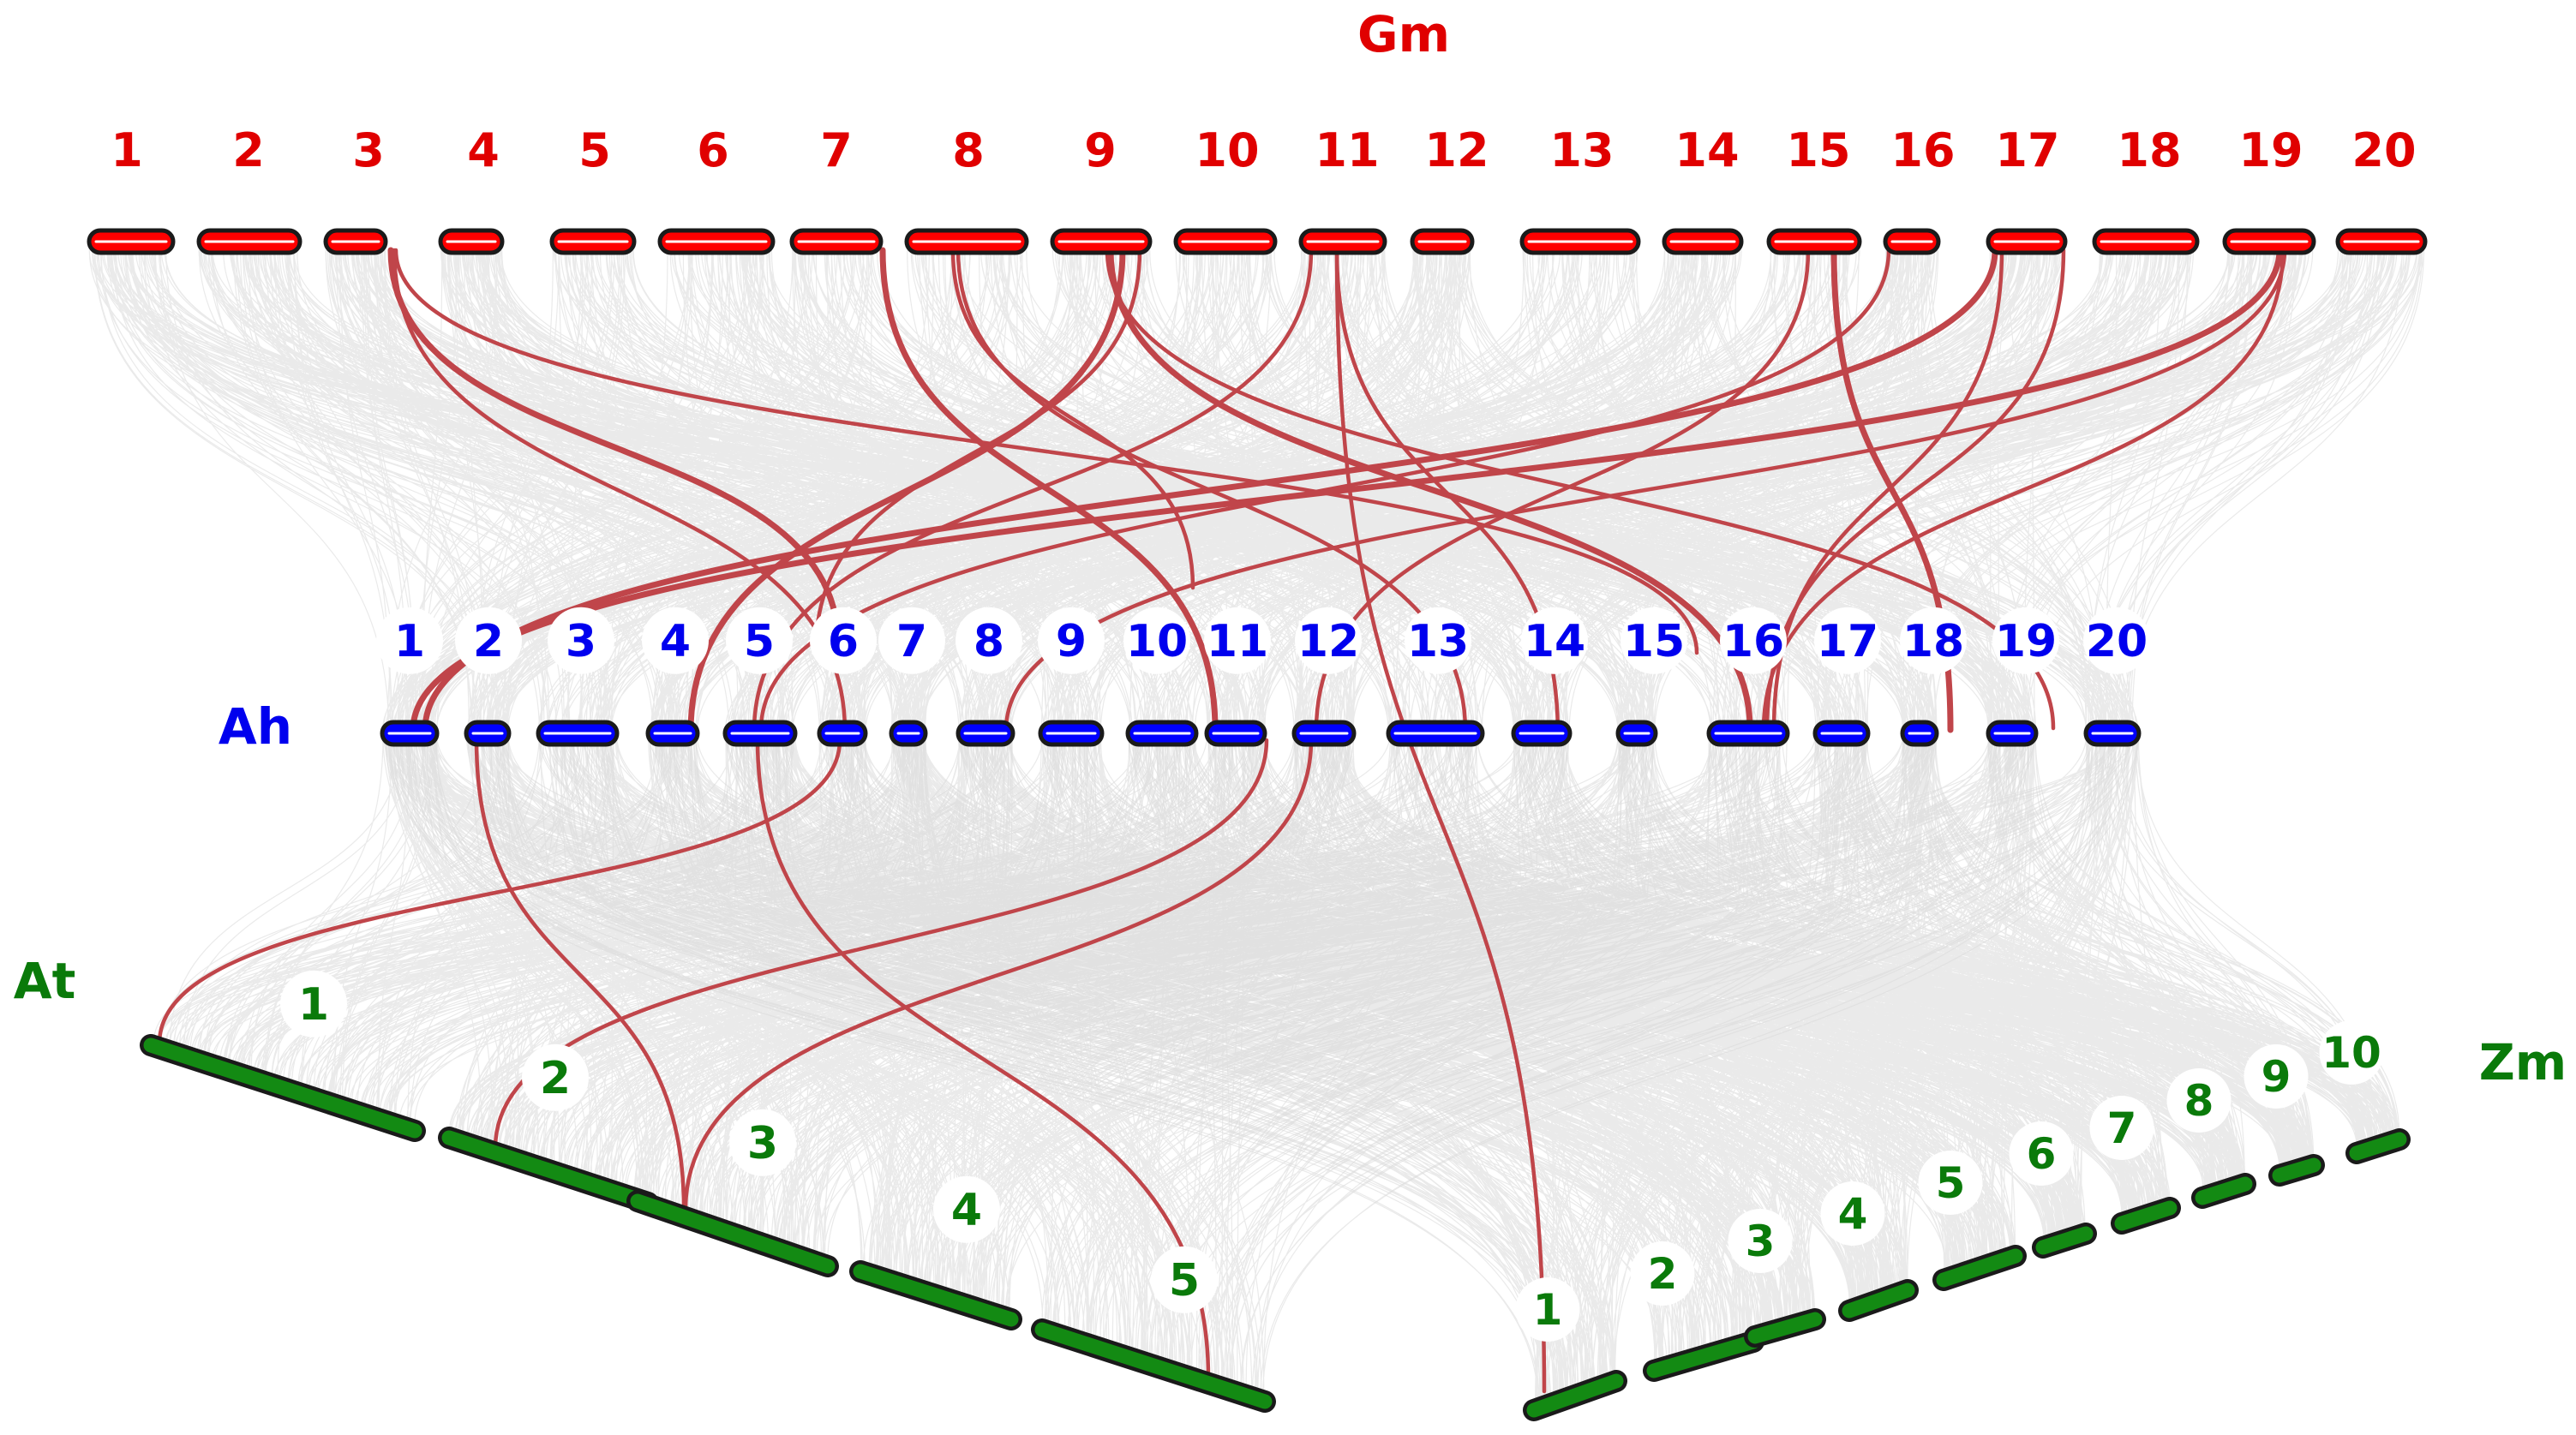  What do you see at coordinates (2383, 150) in the screenshot?
I see `gm-chromosome-label-20: 20` at bounding box center [2383, 150].